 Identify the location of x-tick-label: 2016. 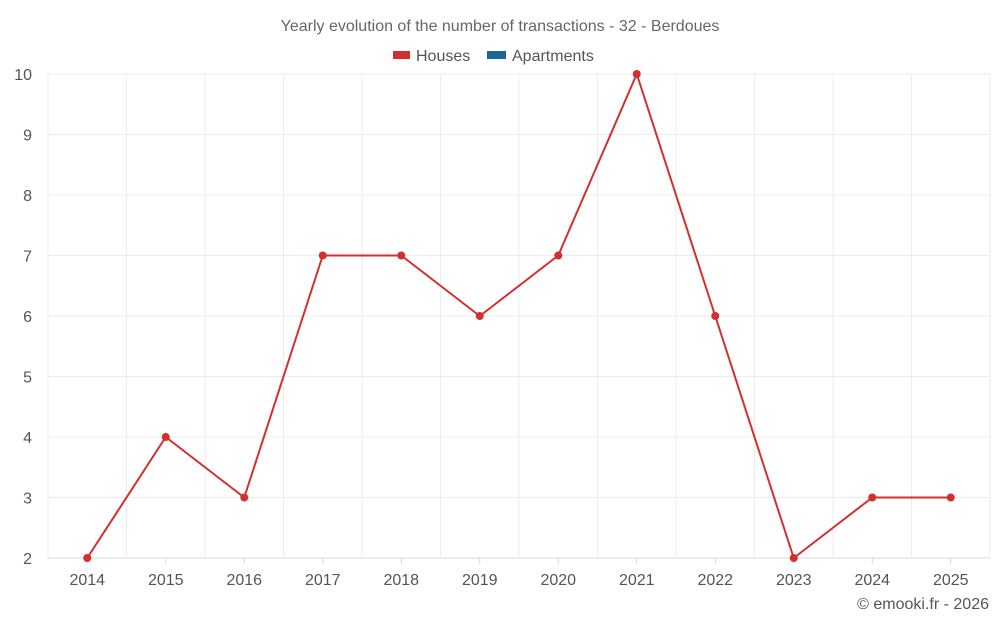
(244, 580).